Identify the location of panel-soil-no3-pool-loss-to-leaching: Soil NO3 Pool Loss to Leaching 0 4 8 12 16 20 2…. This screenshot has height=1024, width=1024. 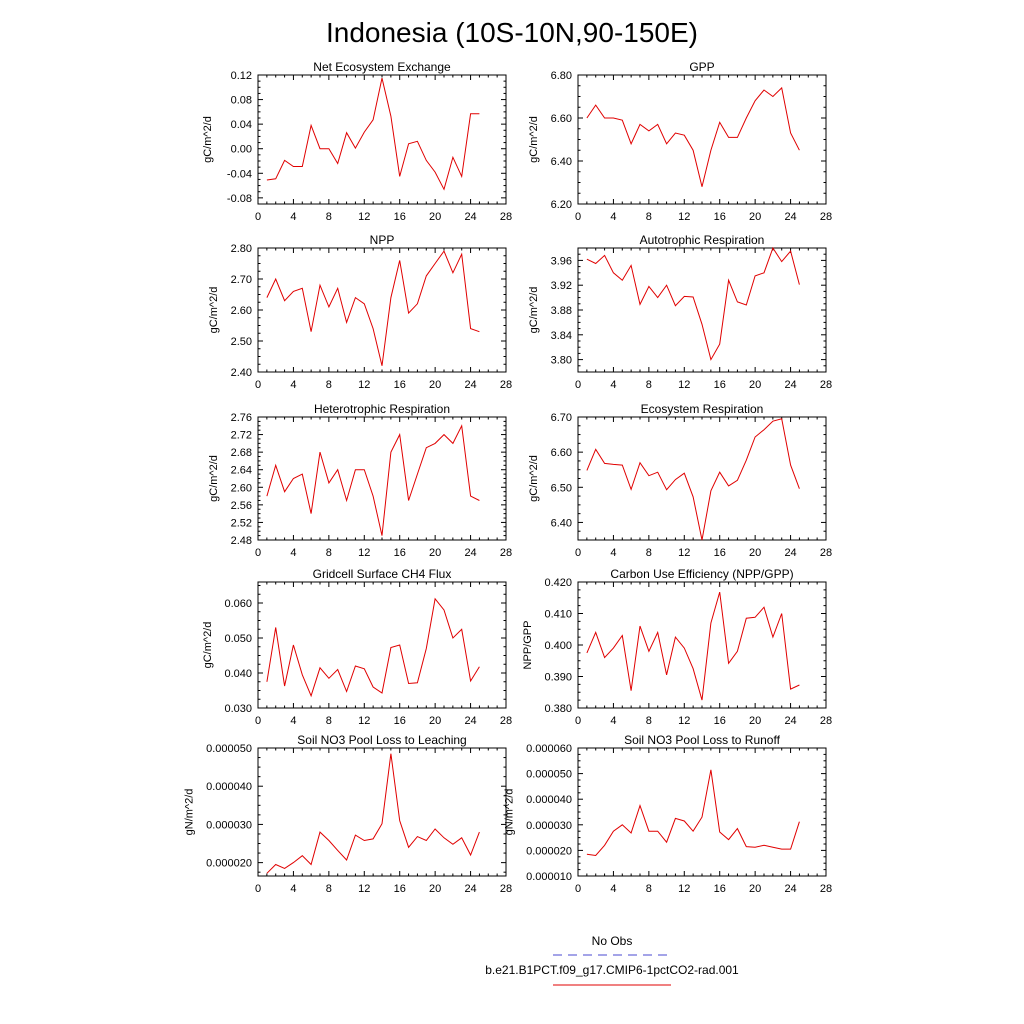
(347, 814).